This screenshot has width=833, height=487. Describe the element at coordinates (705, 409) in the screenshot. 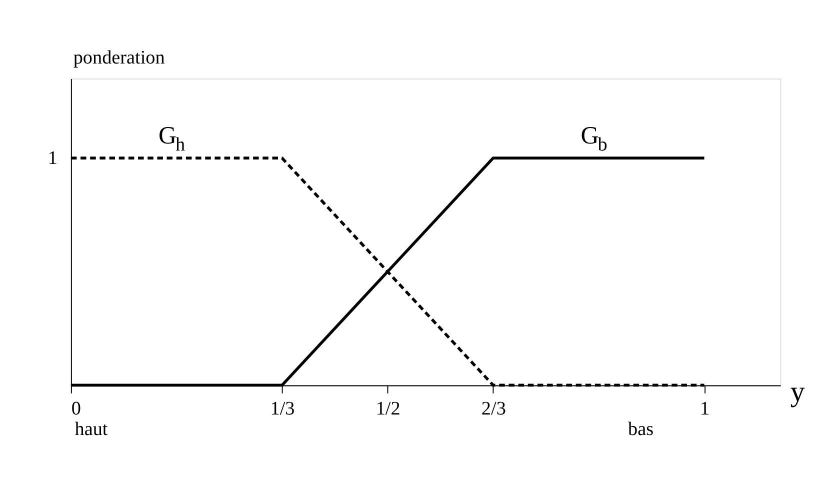

I see `x-tick-label: 1` at that location.